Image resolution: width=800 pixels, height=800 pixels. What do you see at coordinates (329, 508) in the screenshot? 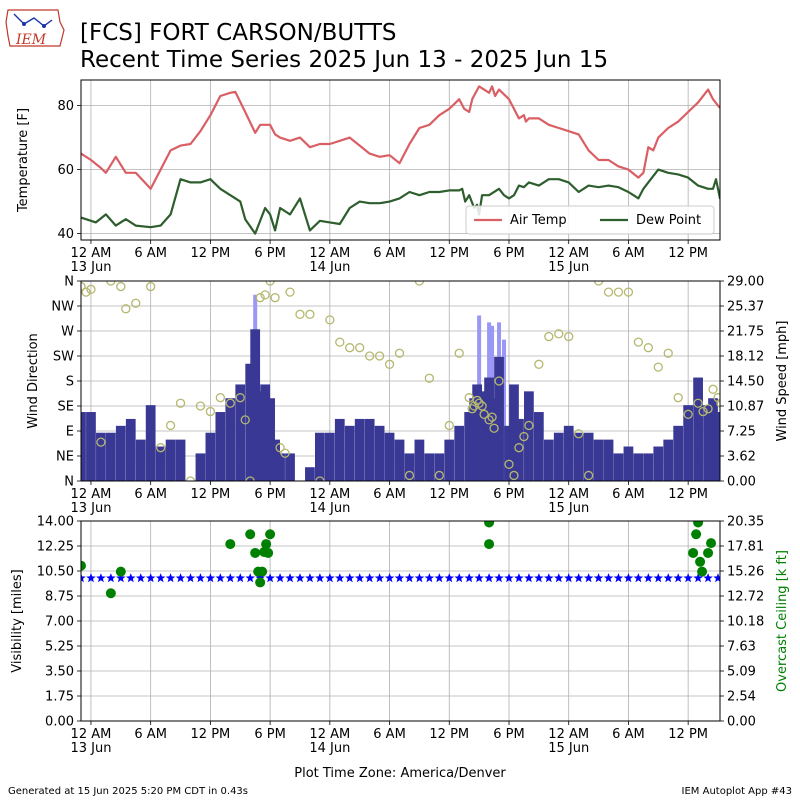
I see `x-tick-day-label: 14 Jun` at bounding box center [329, 508].